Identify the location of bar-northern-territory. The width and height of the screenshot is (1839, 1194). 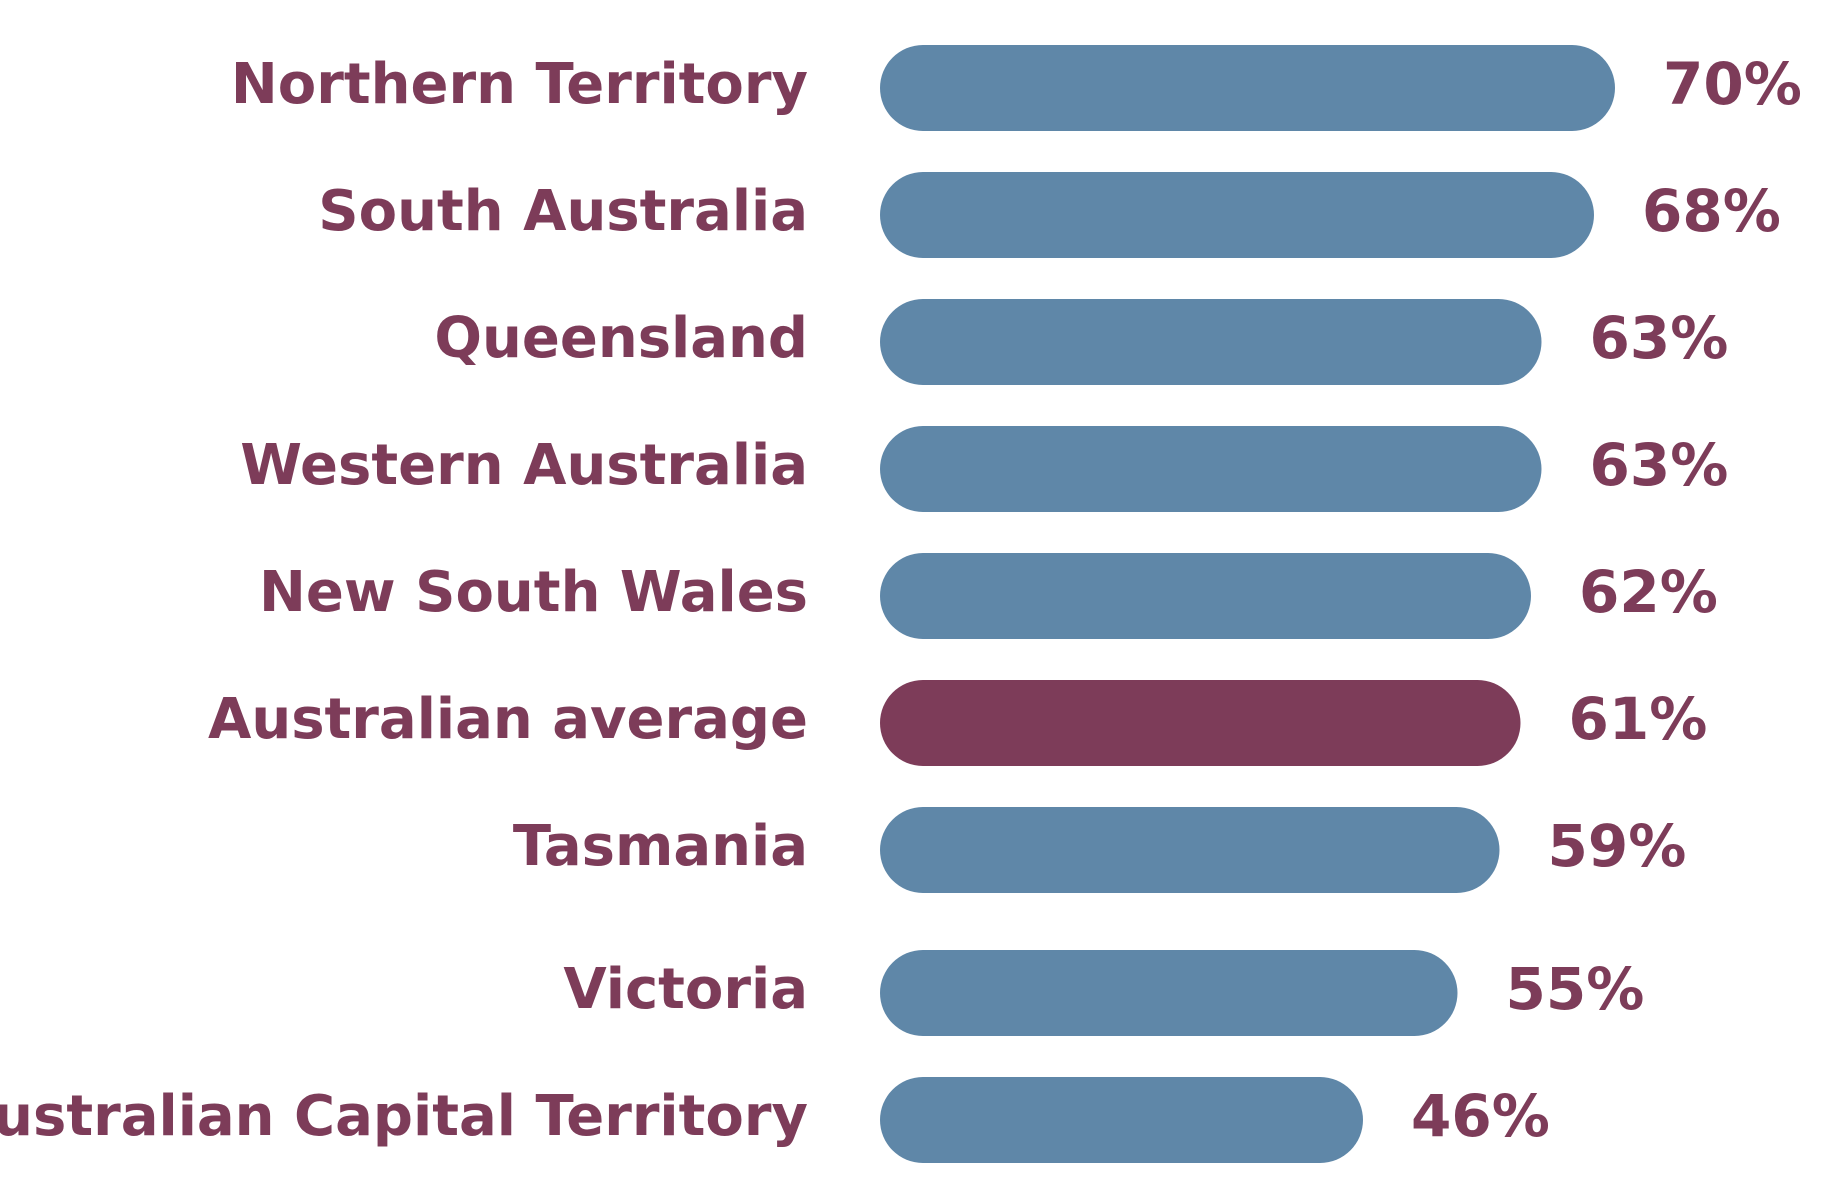
(1247, 88).